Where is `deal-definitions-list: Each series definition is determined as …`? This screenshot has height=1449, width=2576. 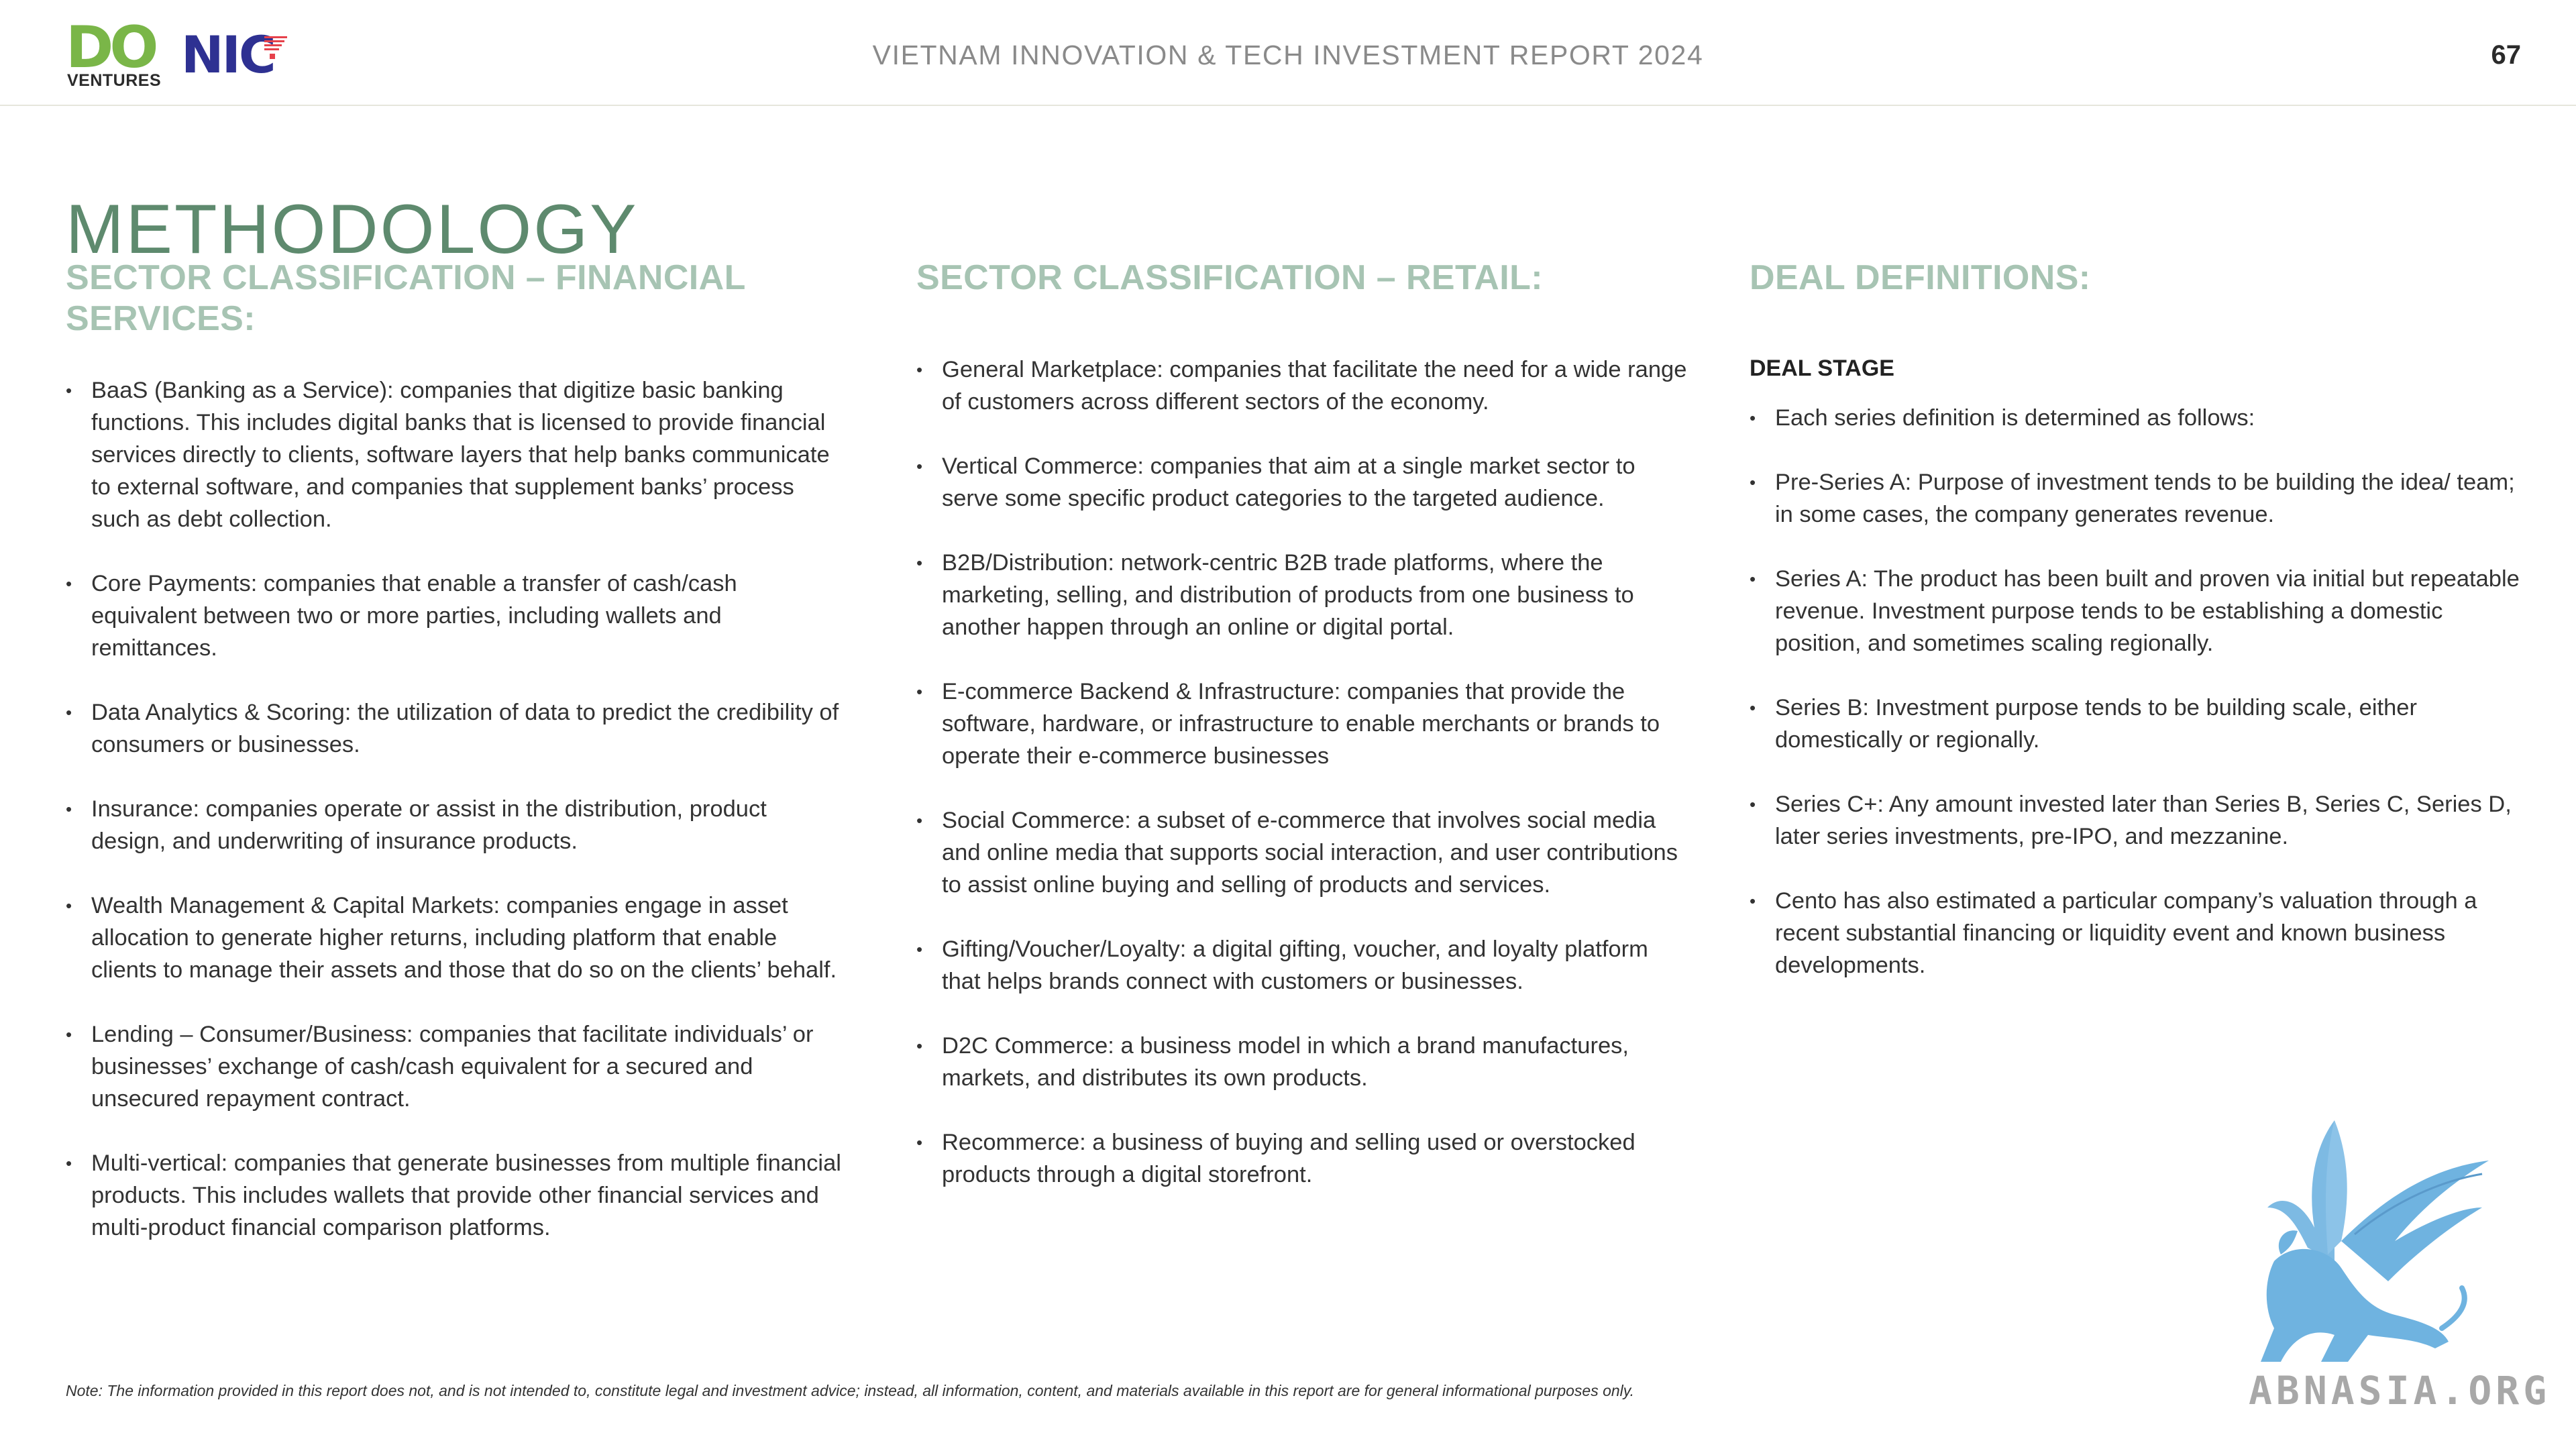
deal-definitions-list: Each series definition is determined as … is located at coordinates (2135, 691).